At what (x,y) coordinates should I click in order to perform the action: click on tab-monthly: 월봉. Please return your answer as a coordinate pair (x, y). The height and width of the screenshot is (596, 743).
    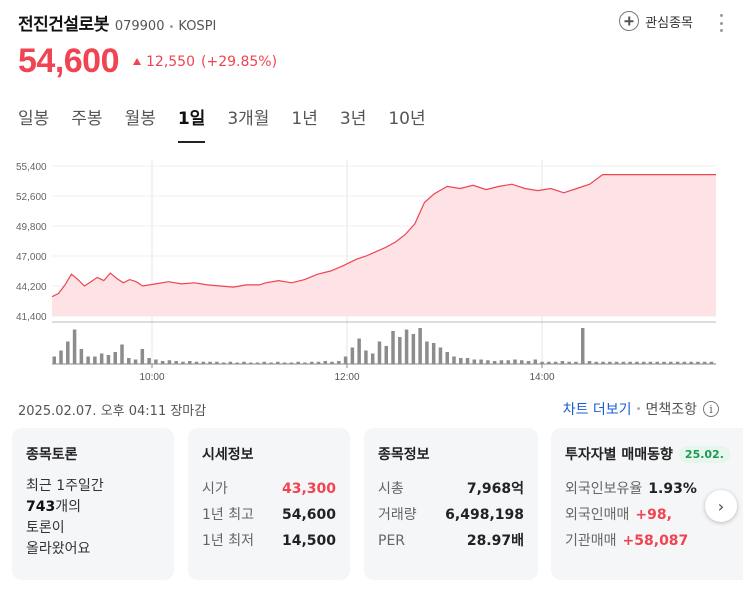
    Looking at the image, I should click on (140, 119).